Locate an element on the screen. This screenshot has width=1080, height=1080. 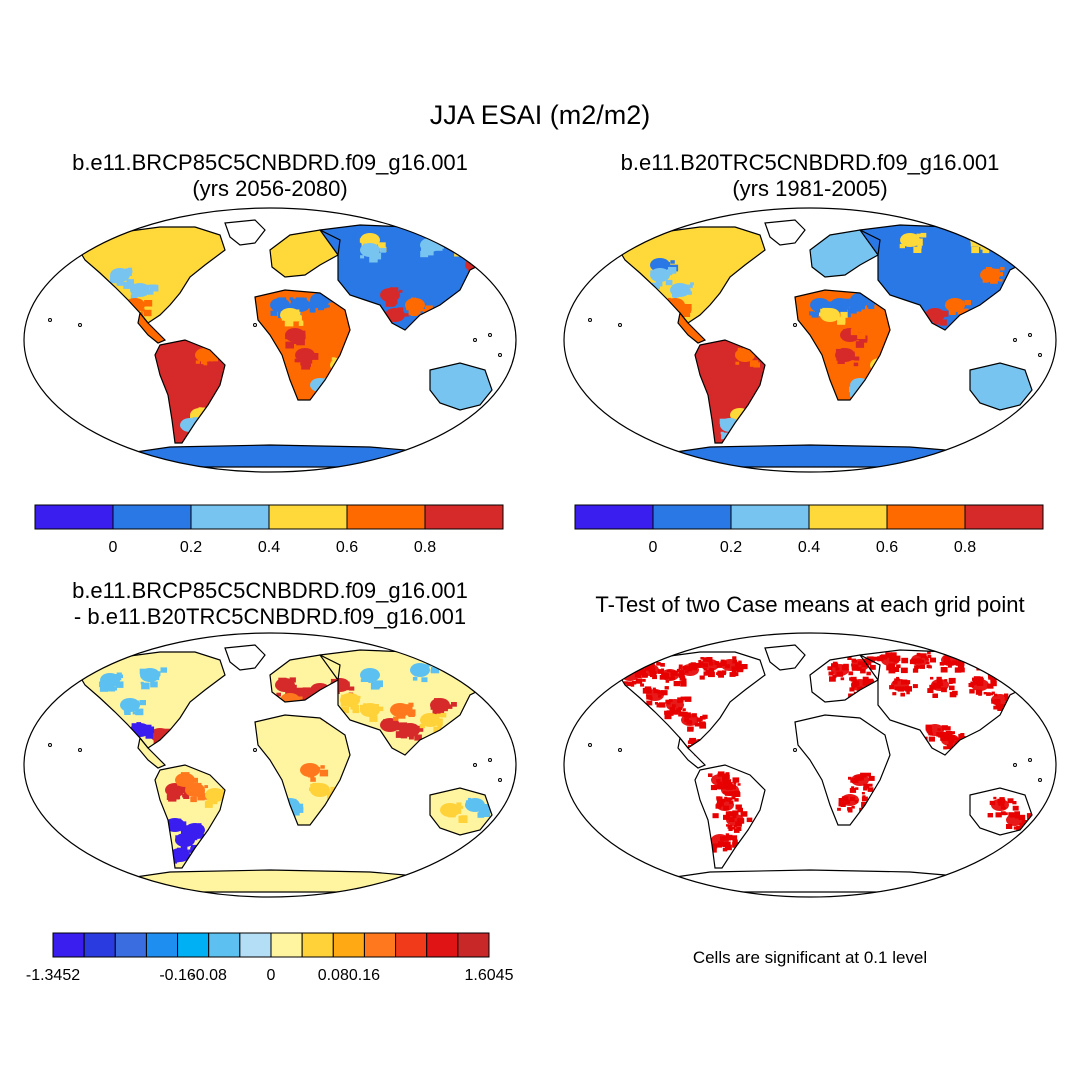
panel-title-historical-line1: b.e11.B20TRC5CNBDRD.f09_g16.001 is located at coordinates (810, 162).